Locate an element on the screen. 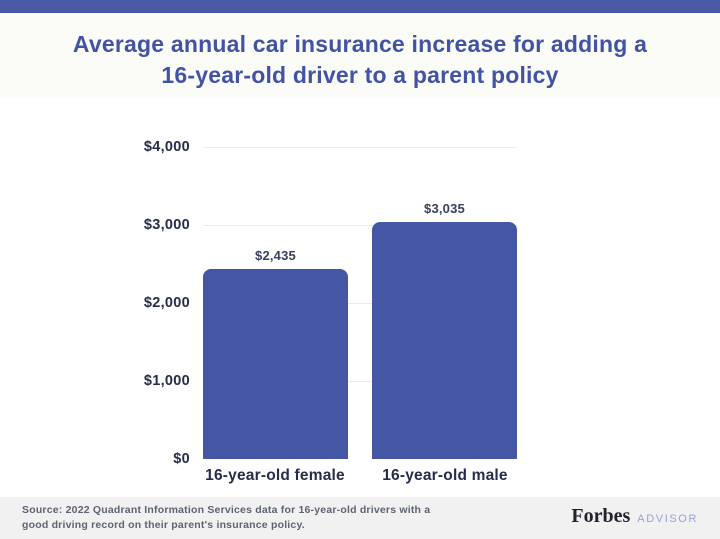 The width and height of the screenshot is (720, 539). y-axis-tick-1000: $1,000 is located at coordinates (166, 381).